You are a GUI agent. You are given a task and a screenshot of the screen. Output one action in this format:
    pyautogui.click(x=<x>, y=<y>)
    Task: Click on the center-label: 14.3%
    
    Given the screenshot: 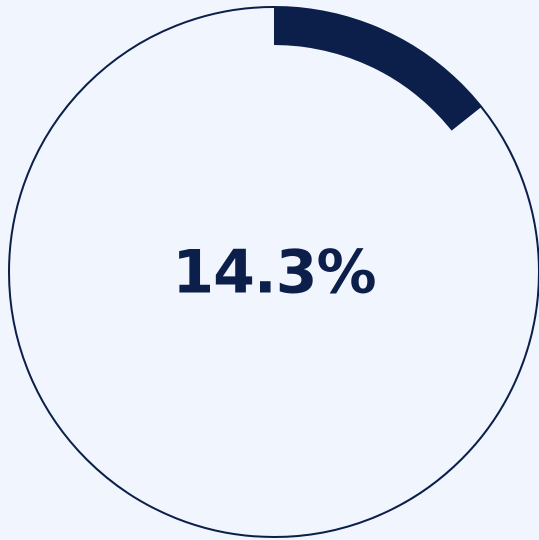 What is the action you would take?
    pyautogui.click(x=273, y=273)
    